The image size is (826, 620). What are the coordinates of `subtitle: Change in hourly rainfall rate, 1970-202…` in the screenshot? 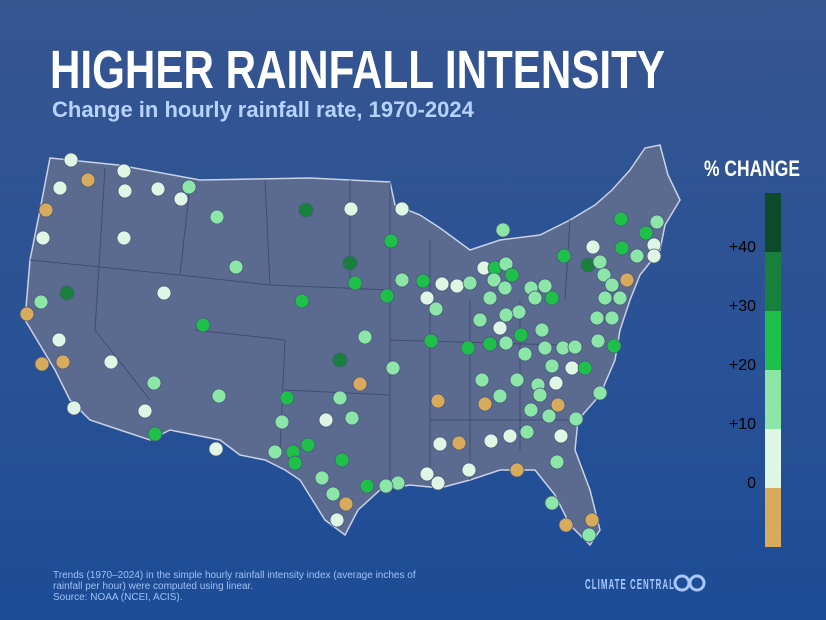 It's located at (263, 109).